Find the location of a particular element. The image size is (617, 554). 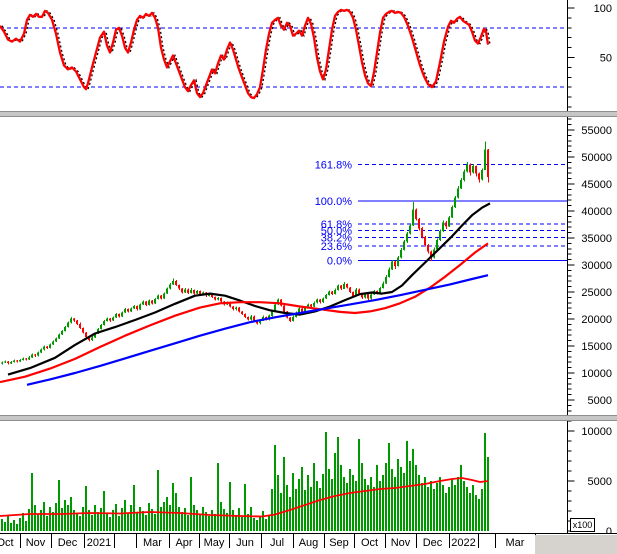

fib-level-label: 38.2% is located at coordinates (336, 238).